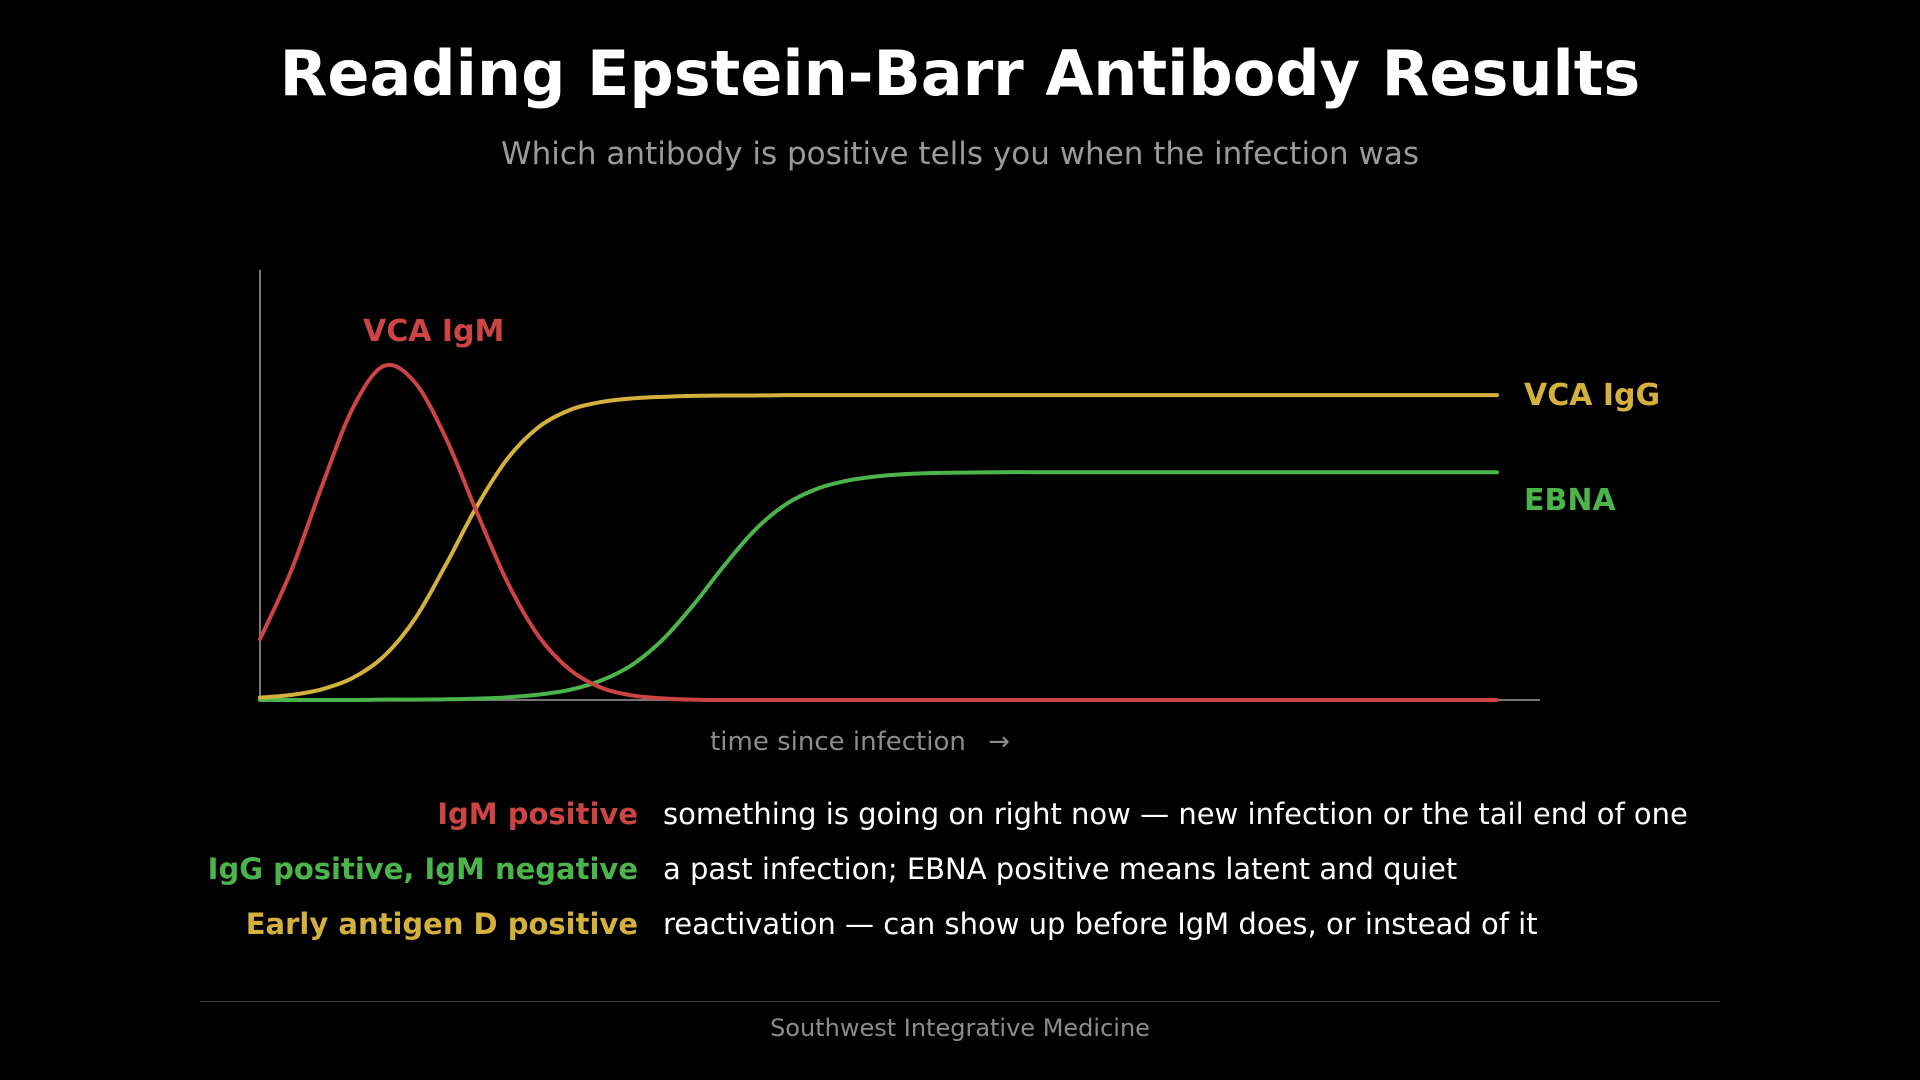 The height and width of the screenshot is (1080, 1920). I want to click on x-axis-label: time since infection →, so click(860, 742).